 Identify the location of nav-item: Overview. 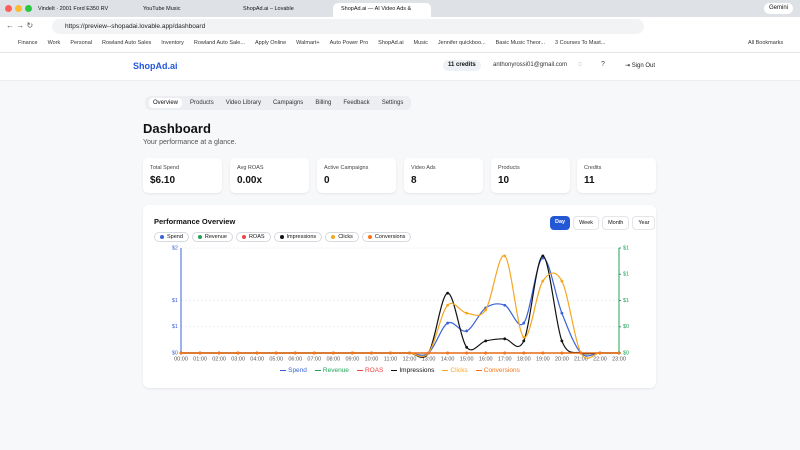
(166, 103).